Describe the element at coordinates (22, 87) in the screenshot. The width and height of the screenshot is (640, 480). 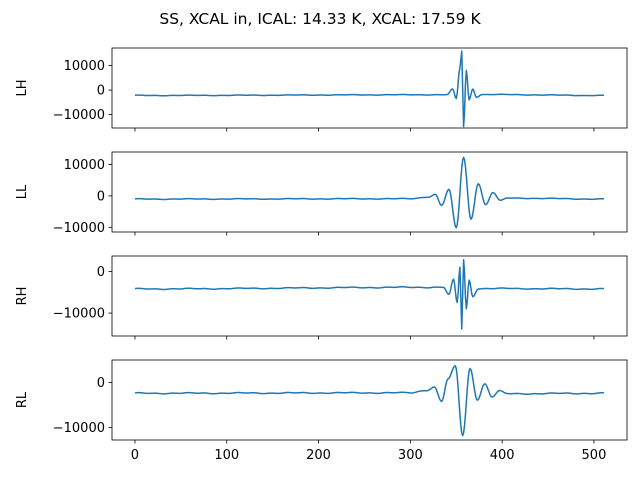
I see `y-axis-label: LH` at that location.